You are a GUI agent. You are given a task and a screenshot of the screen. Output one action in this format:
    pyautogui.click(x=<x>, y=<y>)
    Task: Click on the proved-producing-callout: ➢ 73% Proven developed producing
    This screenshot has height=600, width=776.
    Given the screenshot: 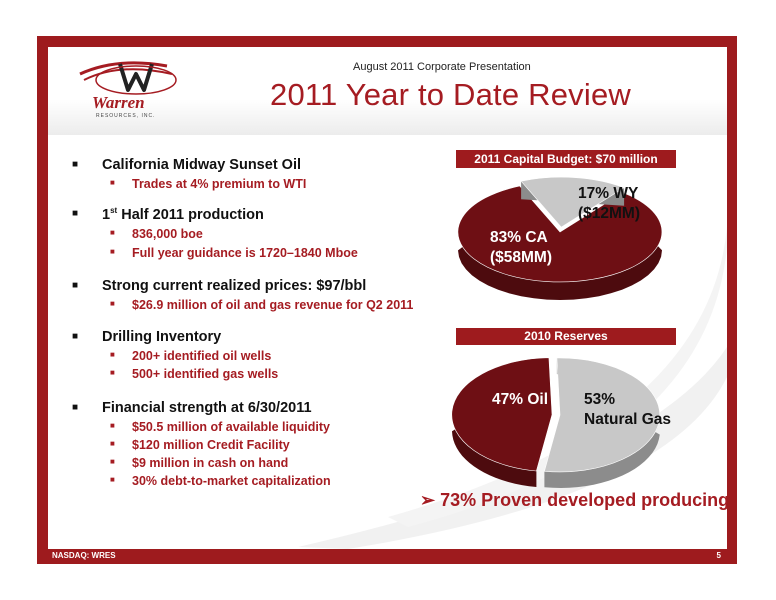 What is the action you would take?
    pyautogui.click(x=573, y=500)
    